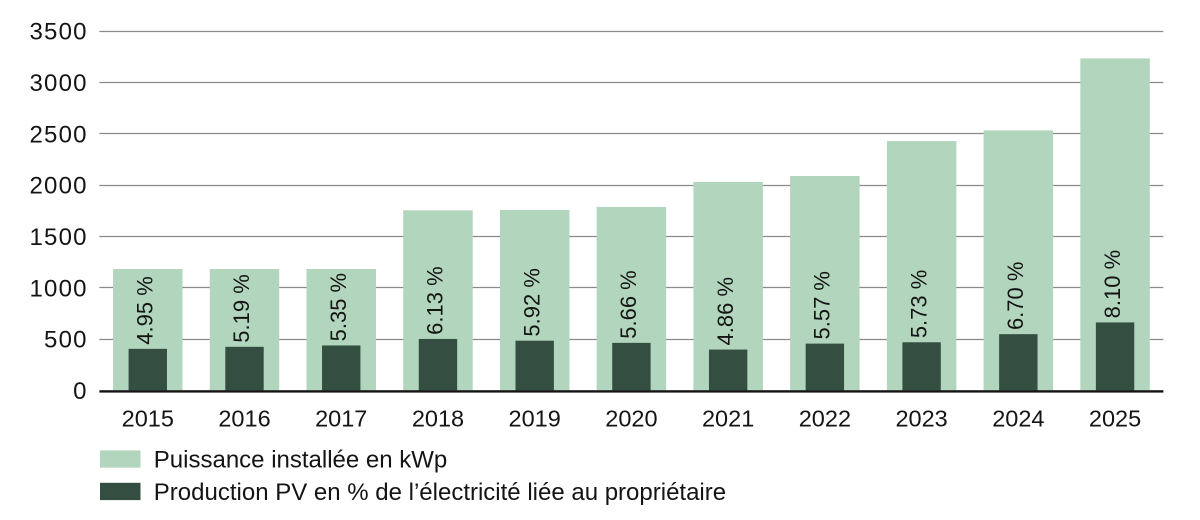  What do you see at coordinates (300, 460) in the screenshot?
I see `svg-text: Puissance installée en kWp` at bounding box center [300, 460].